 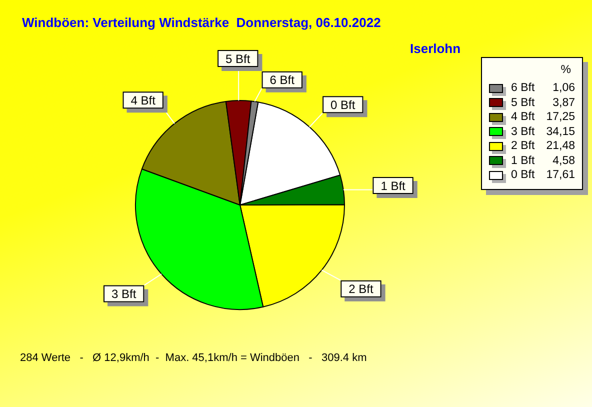 I want to click on legend-label: 3 Bft, so click(x=523, y=132).